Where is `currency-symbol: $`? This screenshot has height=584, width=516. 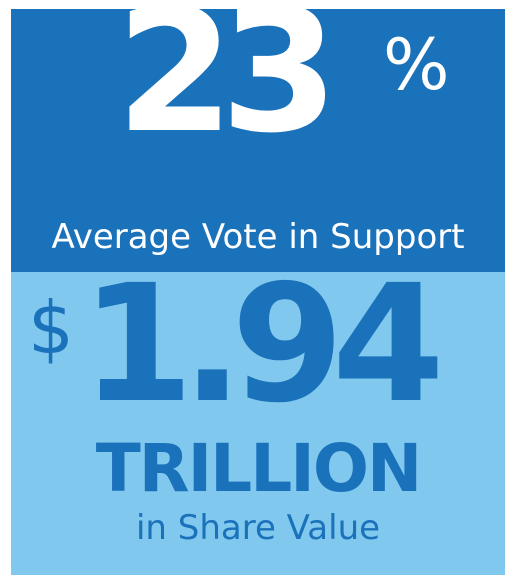
currency-symbol: $ is located at coordinates (51, 328).